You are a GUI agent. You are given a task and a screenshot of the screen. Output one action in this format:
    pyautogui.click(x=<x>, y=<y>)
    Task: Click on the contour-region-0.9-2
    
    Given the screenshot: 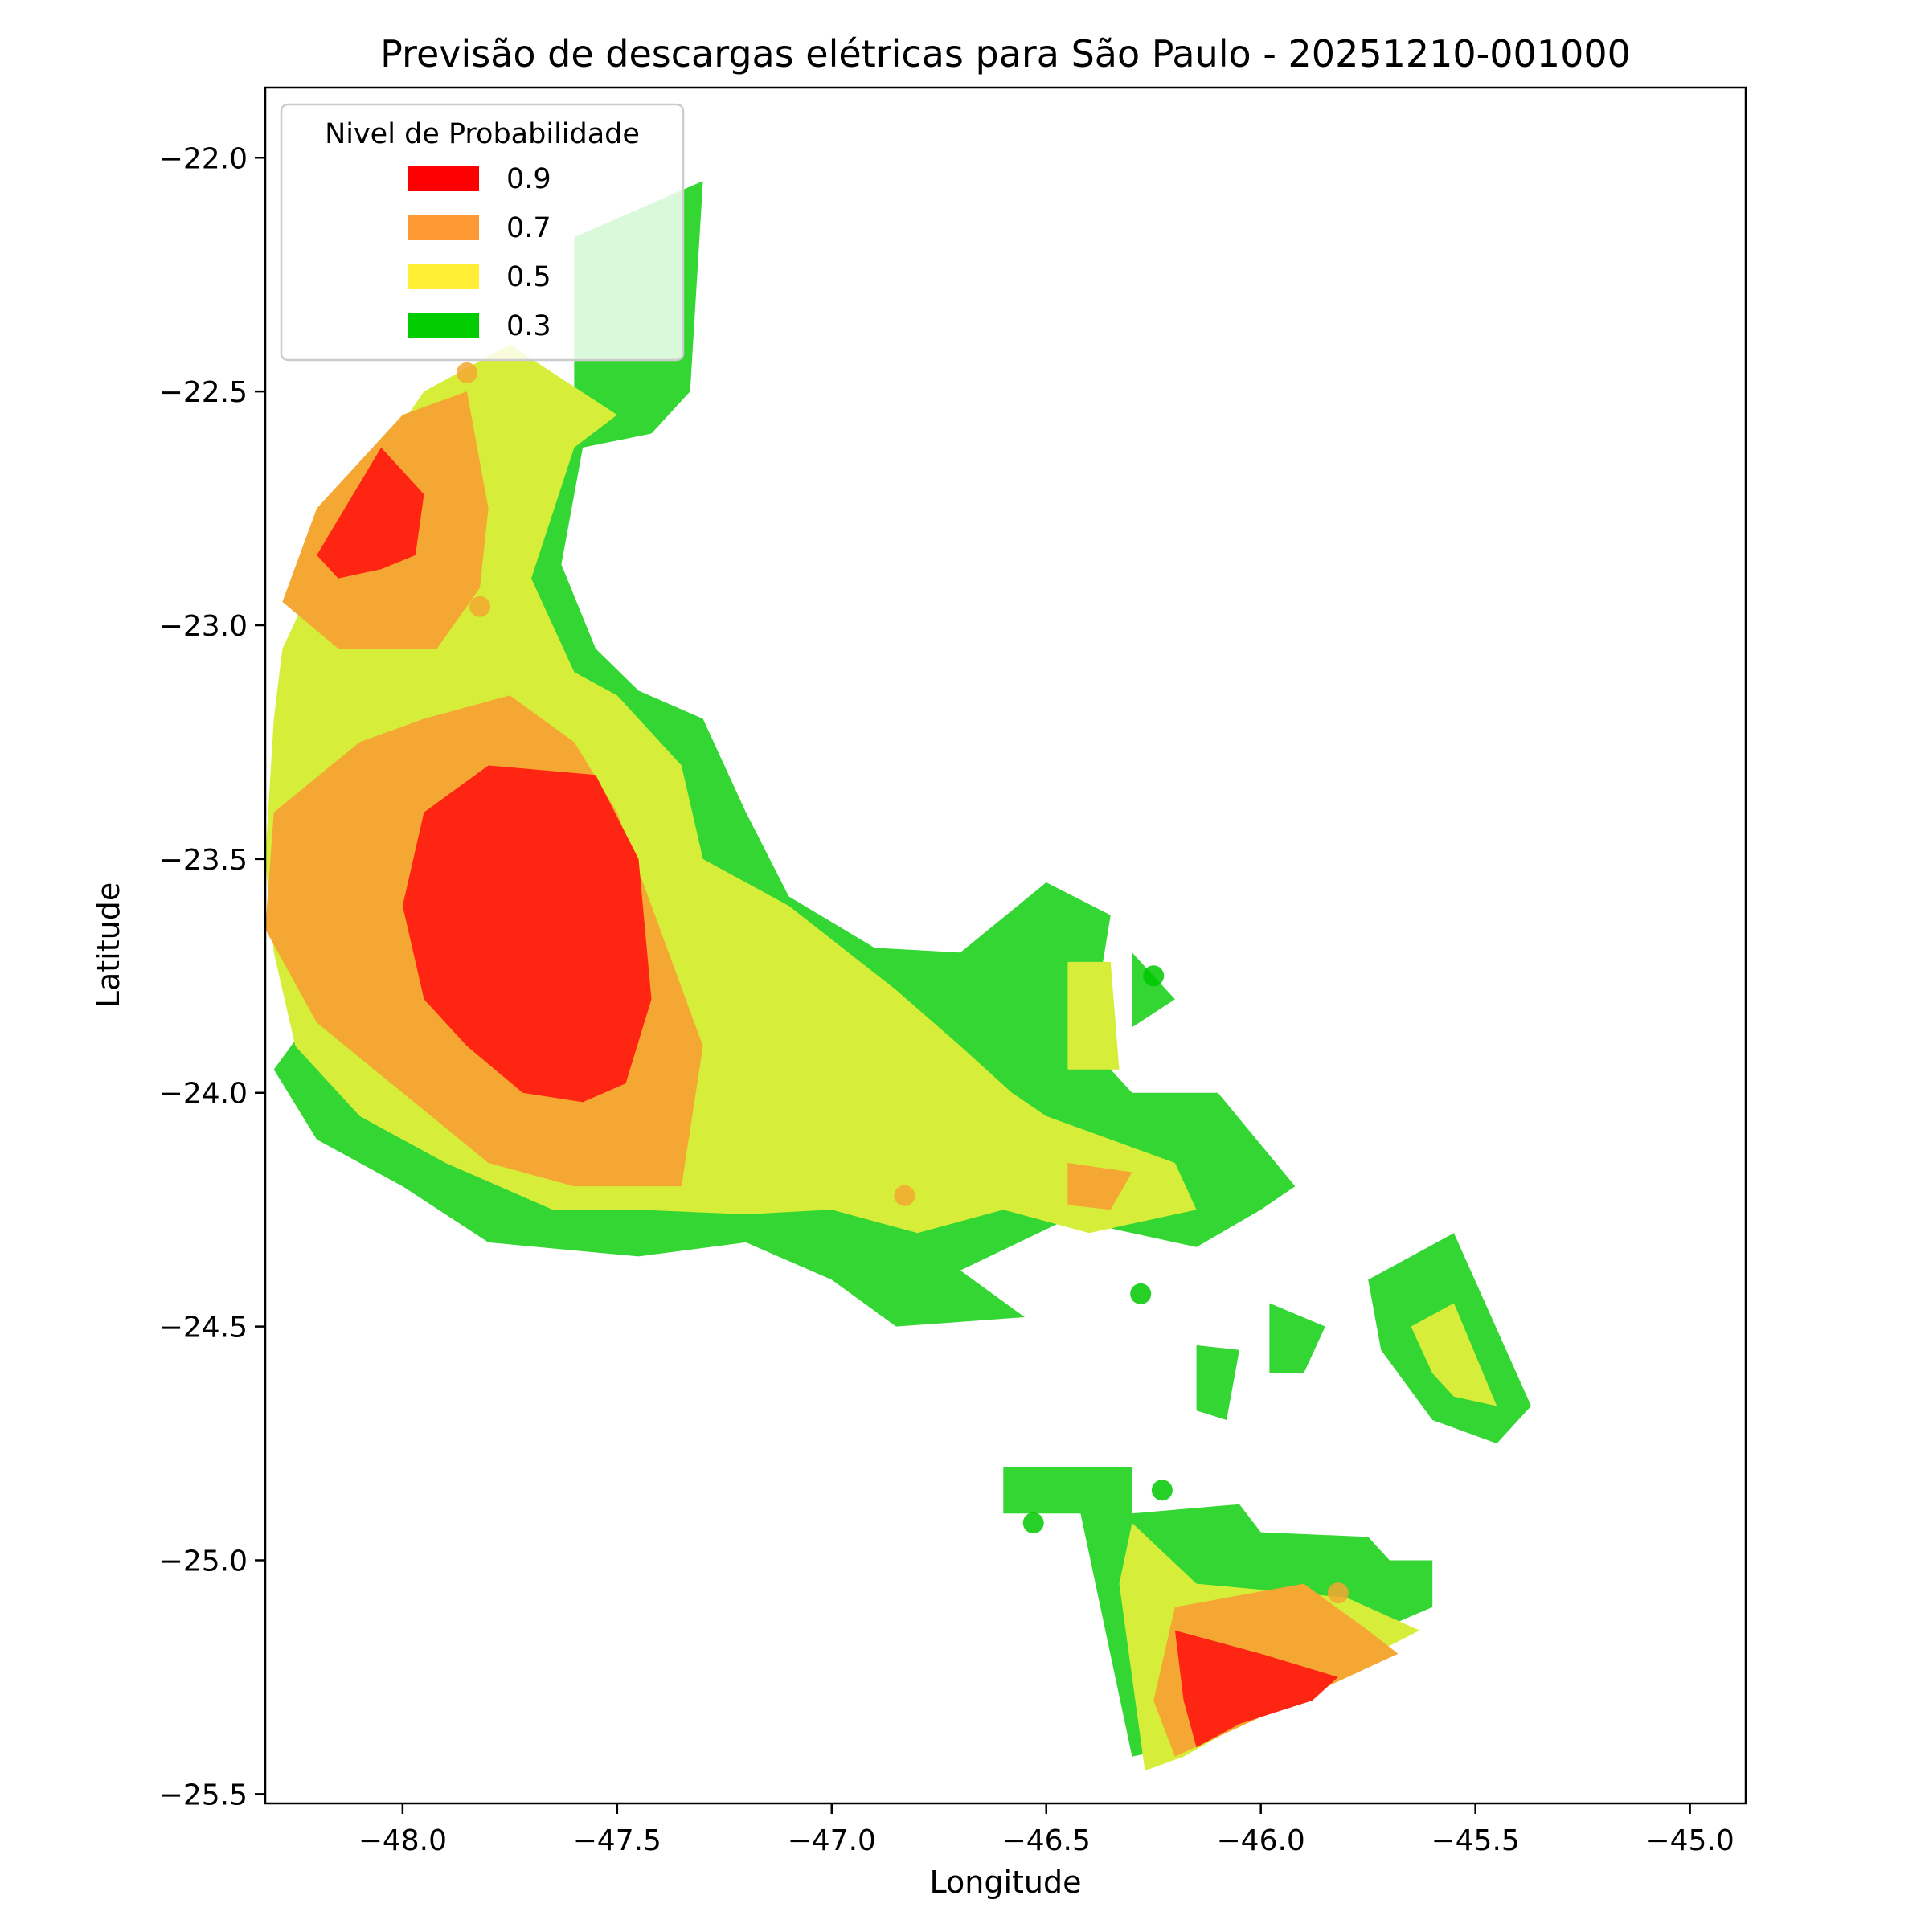 What is the action you would take?
    pyautogui.click(x=1256, y=1689)
    